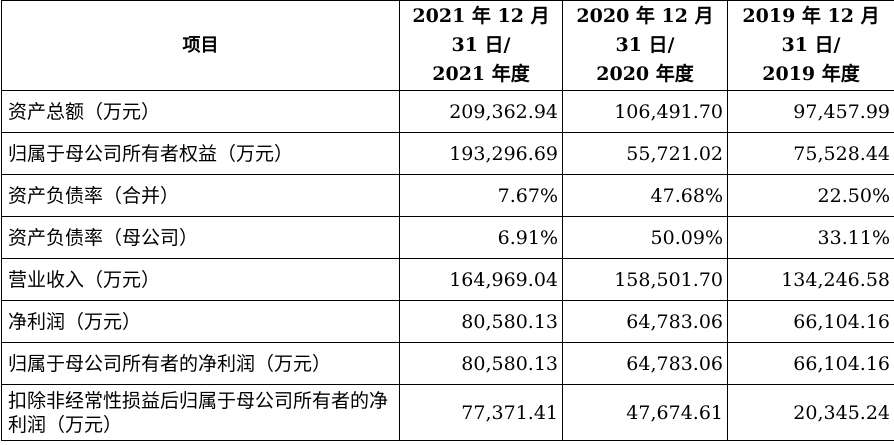  Describe the element at coordinates (200, 412) in the screenshot. I see `row-label: 扣除非经常性损益后归属于母公司所有者的净利润（万元）` at that location.